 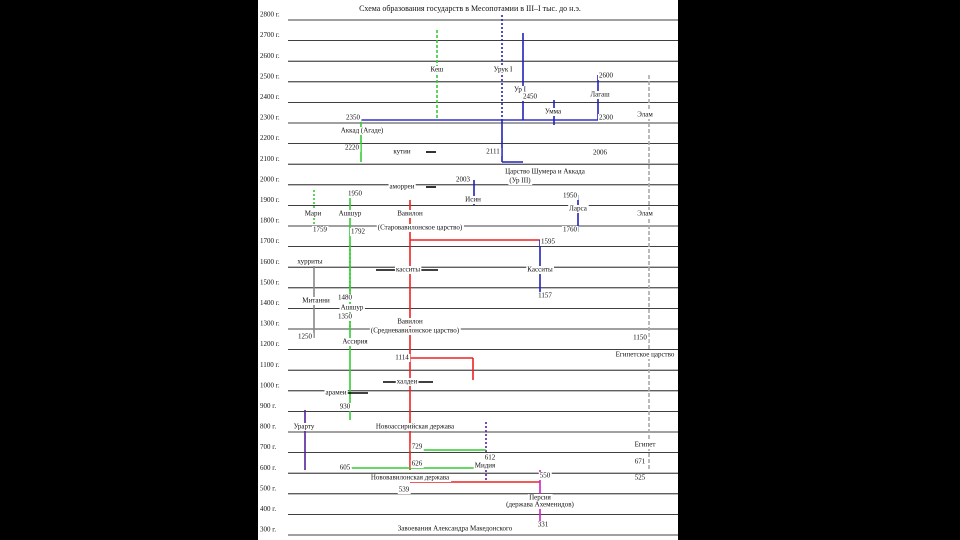 I want to click on label: Умма, so click(x=553, y=112).